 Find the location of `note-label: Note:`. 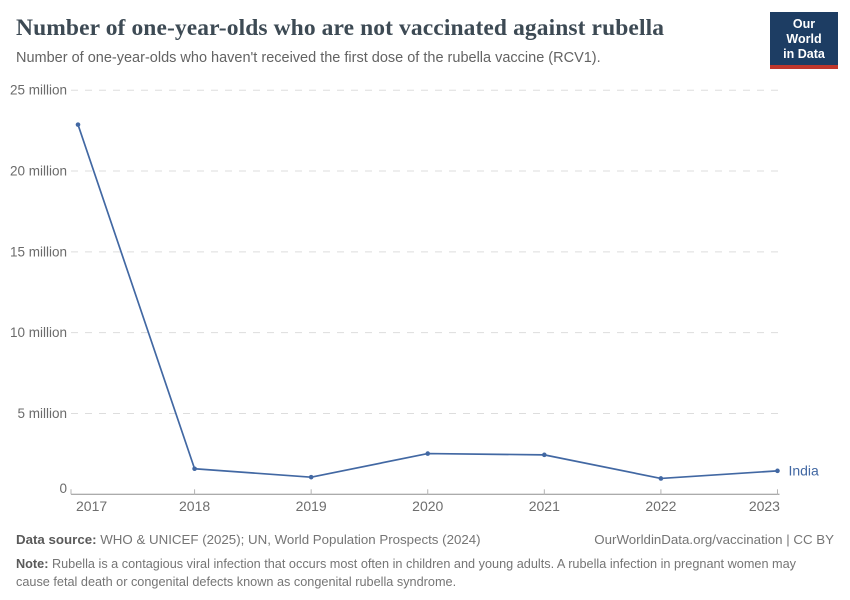

note-label: Note: is located at coordinates (32, 563).